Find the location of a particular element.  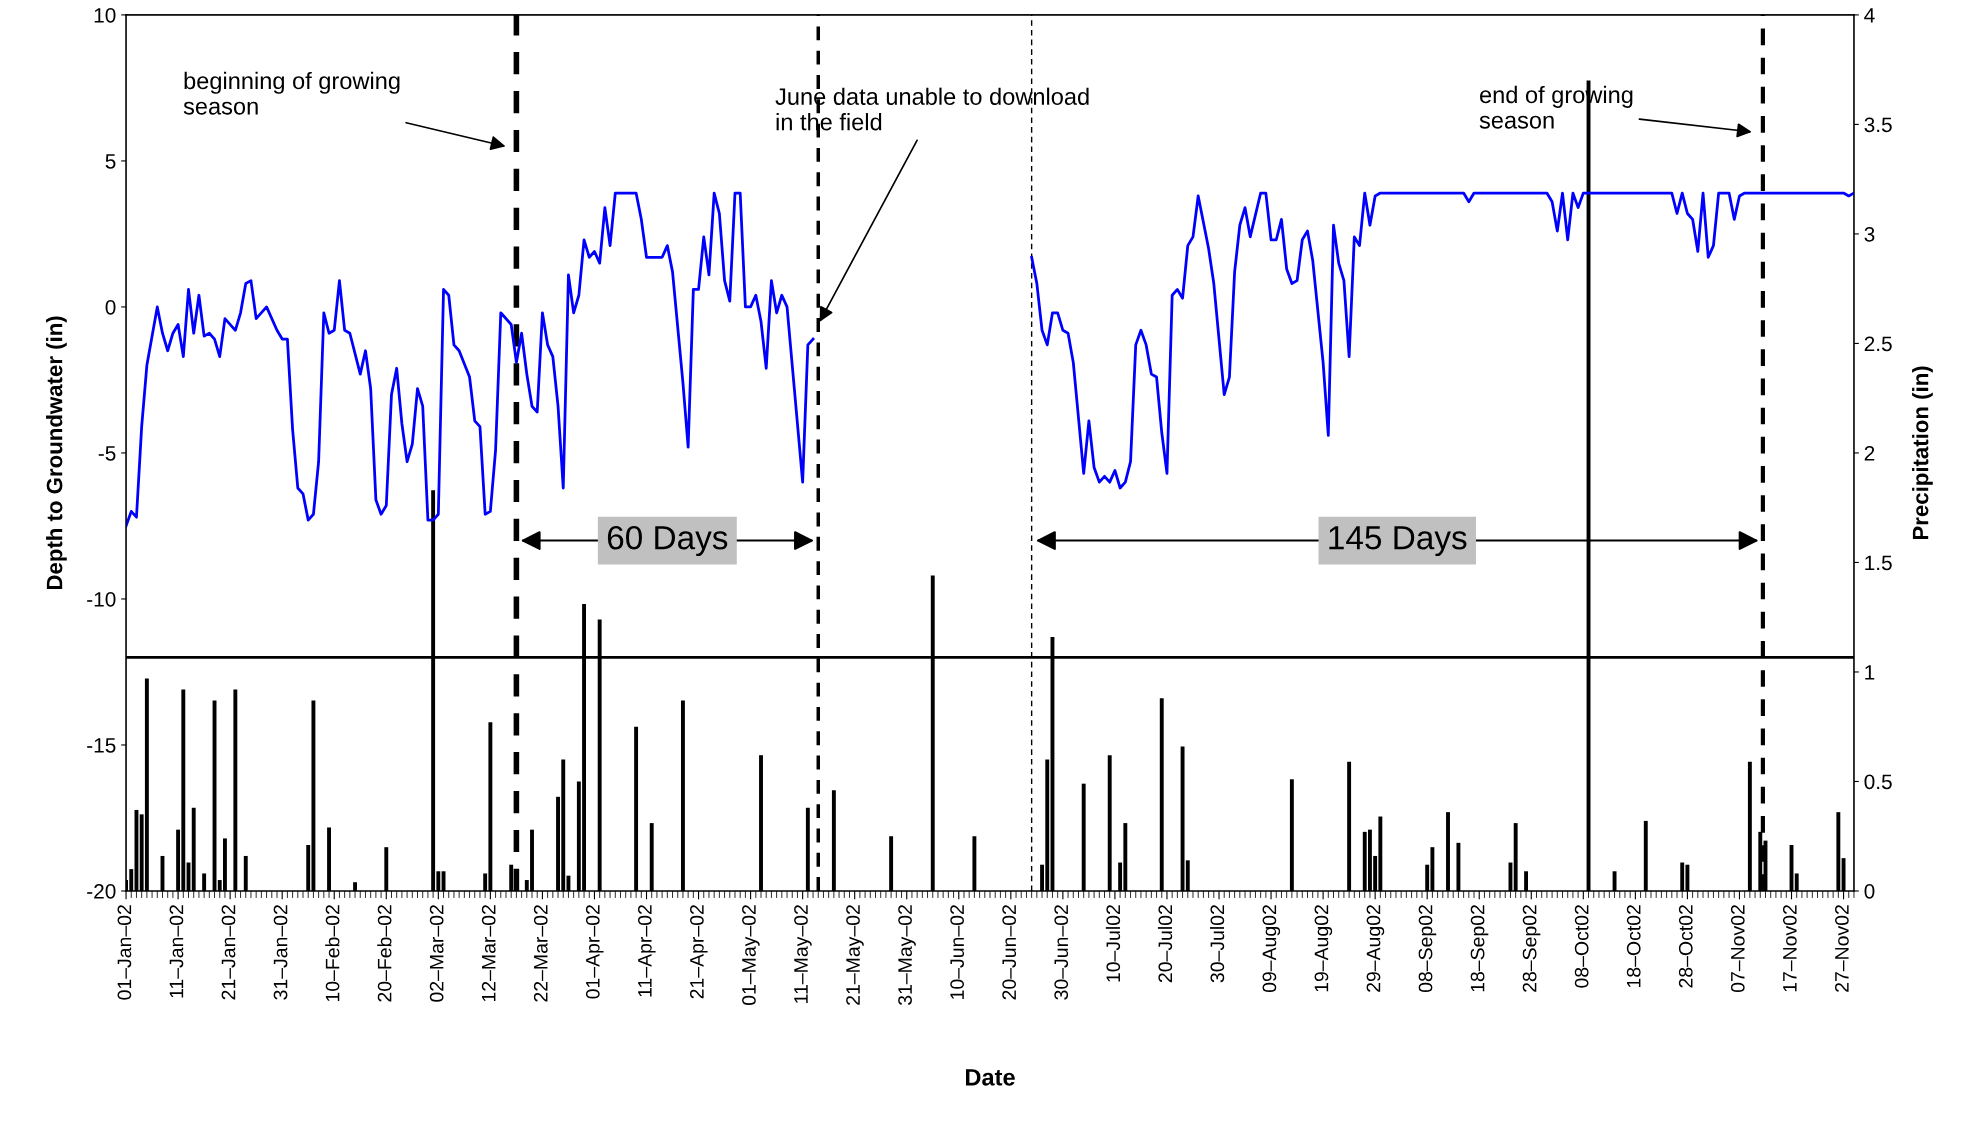

x-tick-label: 28–Oct02 is located at coordinates (1685, 946).